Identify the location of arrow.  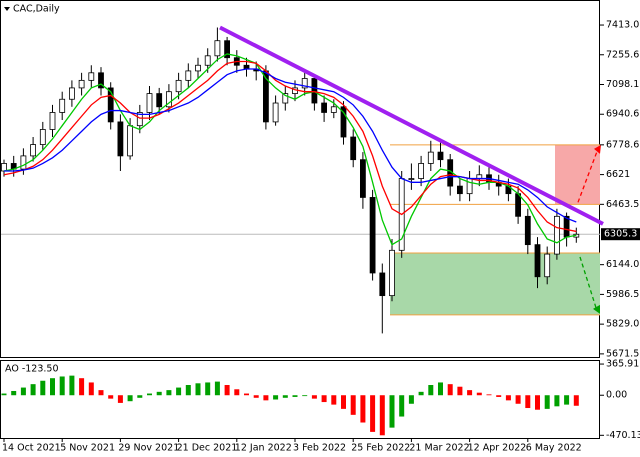
(588, 284).